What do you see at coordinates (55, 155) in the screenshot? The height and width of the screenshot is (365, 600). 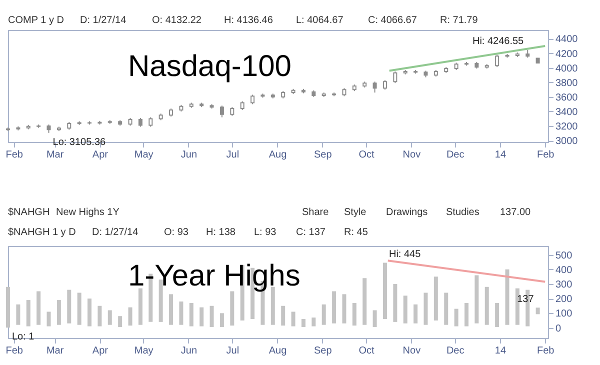 I see `x-tick-label: Mar` at bounding box center [55, 155].